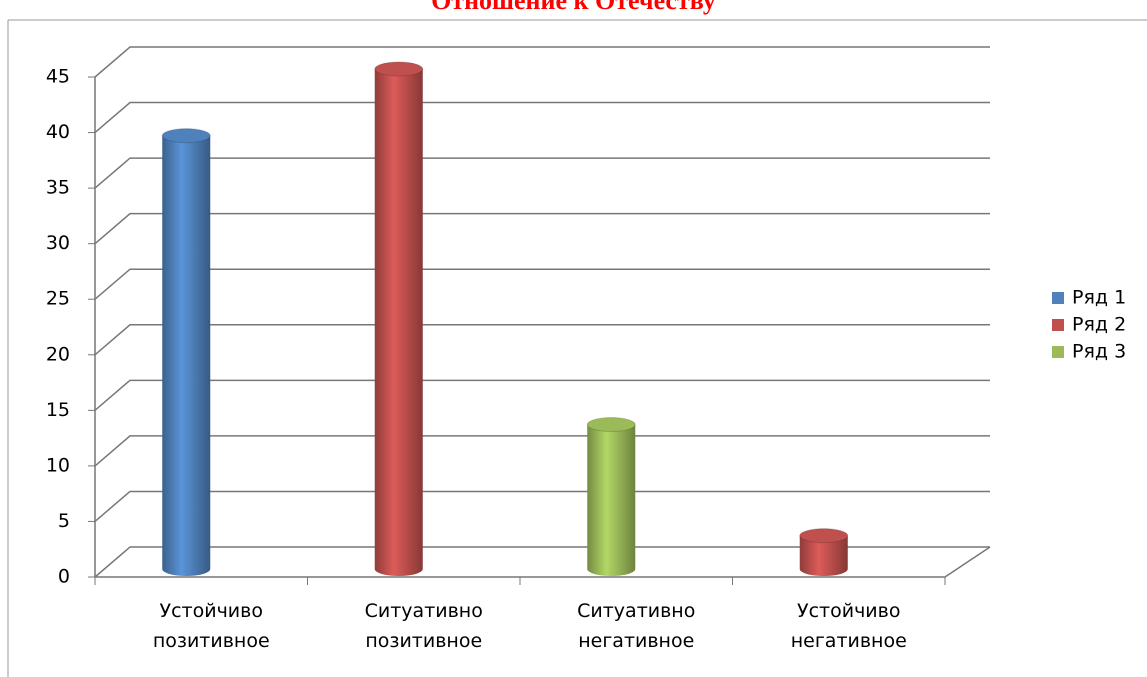 The image size is (1147, 677). What do you see at coordinates (58, 188) in the screenshot?
I see `y-tick-label: 35` at bounding box center [58, 188].